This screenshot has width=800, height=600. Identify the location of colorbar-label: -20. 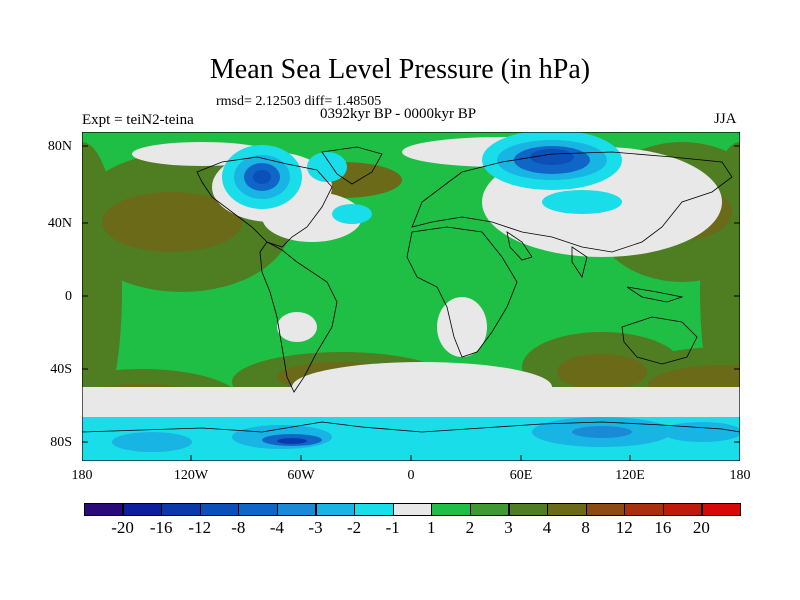
(122, 527).